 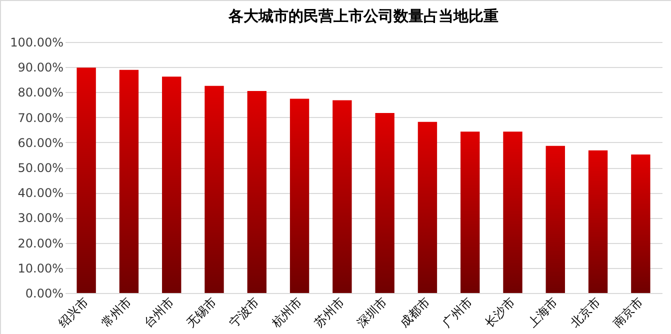 I want to click on x-tick-label: 杭州市, so click(x=286, y=312).